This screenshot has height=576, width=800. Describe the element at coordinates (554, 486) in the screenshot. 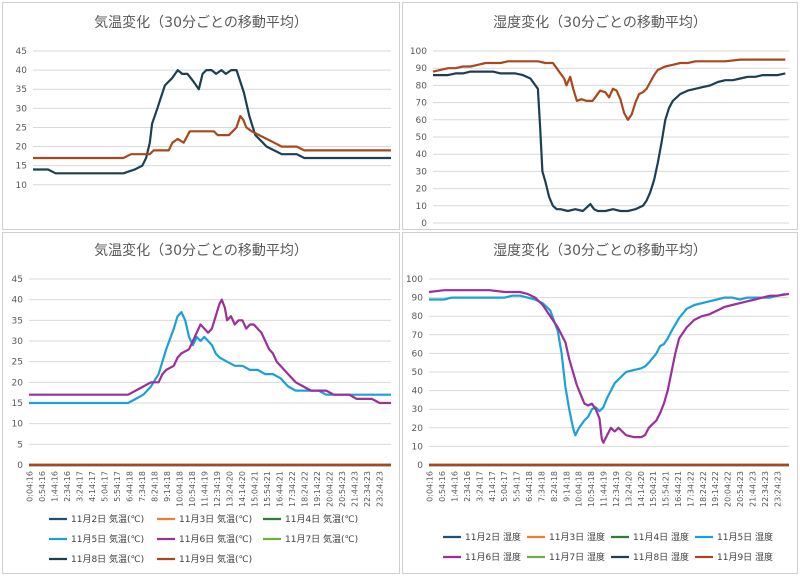

I see `x-tick-label: 8:24:18` at that location.